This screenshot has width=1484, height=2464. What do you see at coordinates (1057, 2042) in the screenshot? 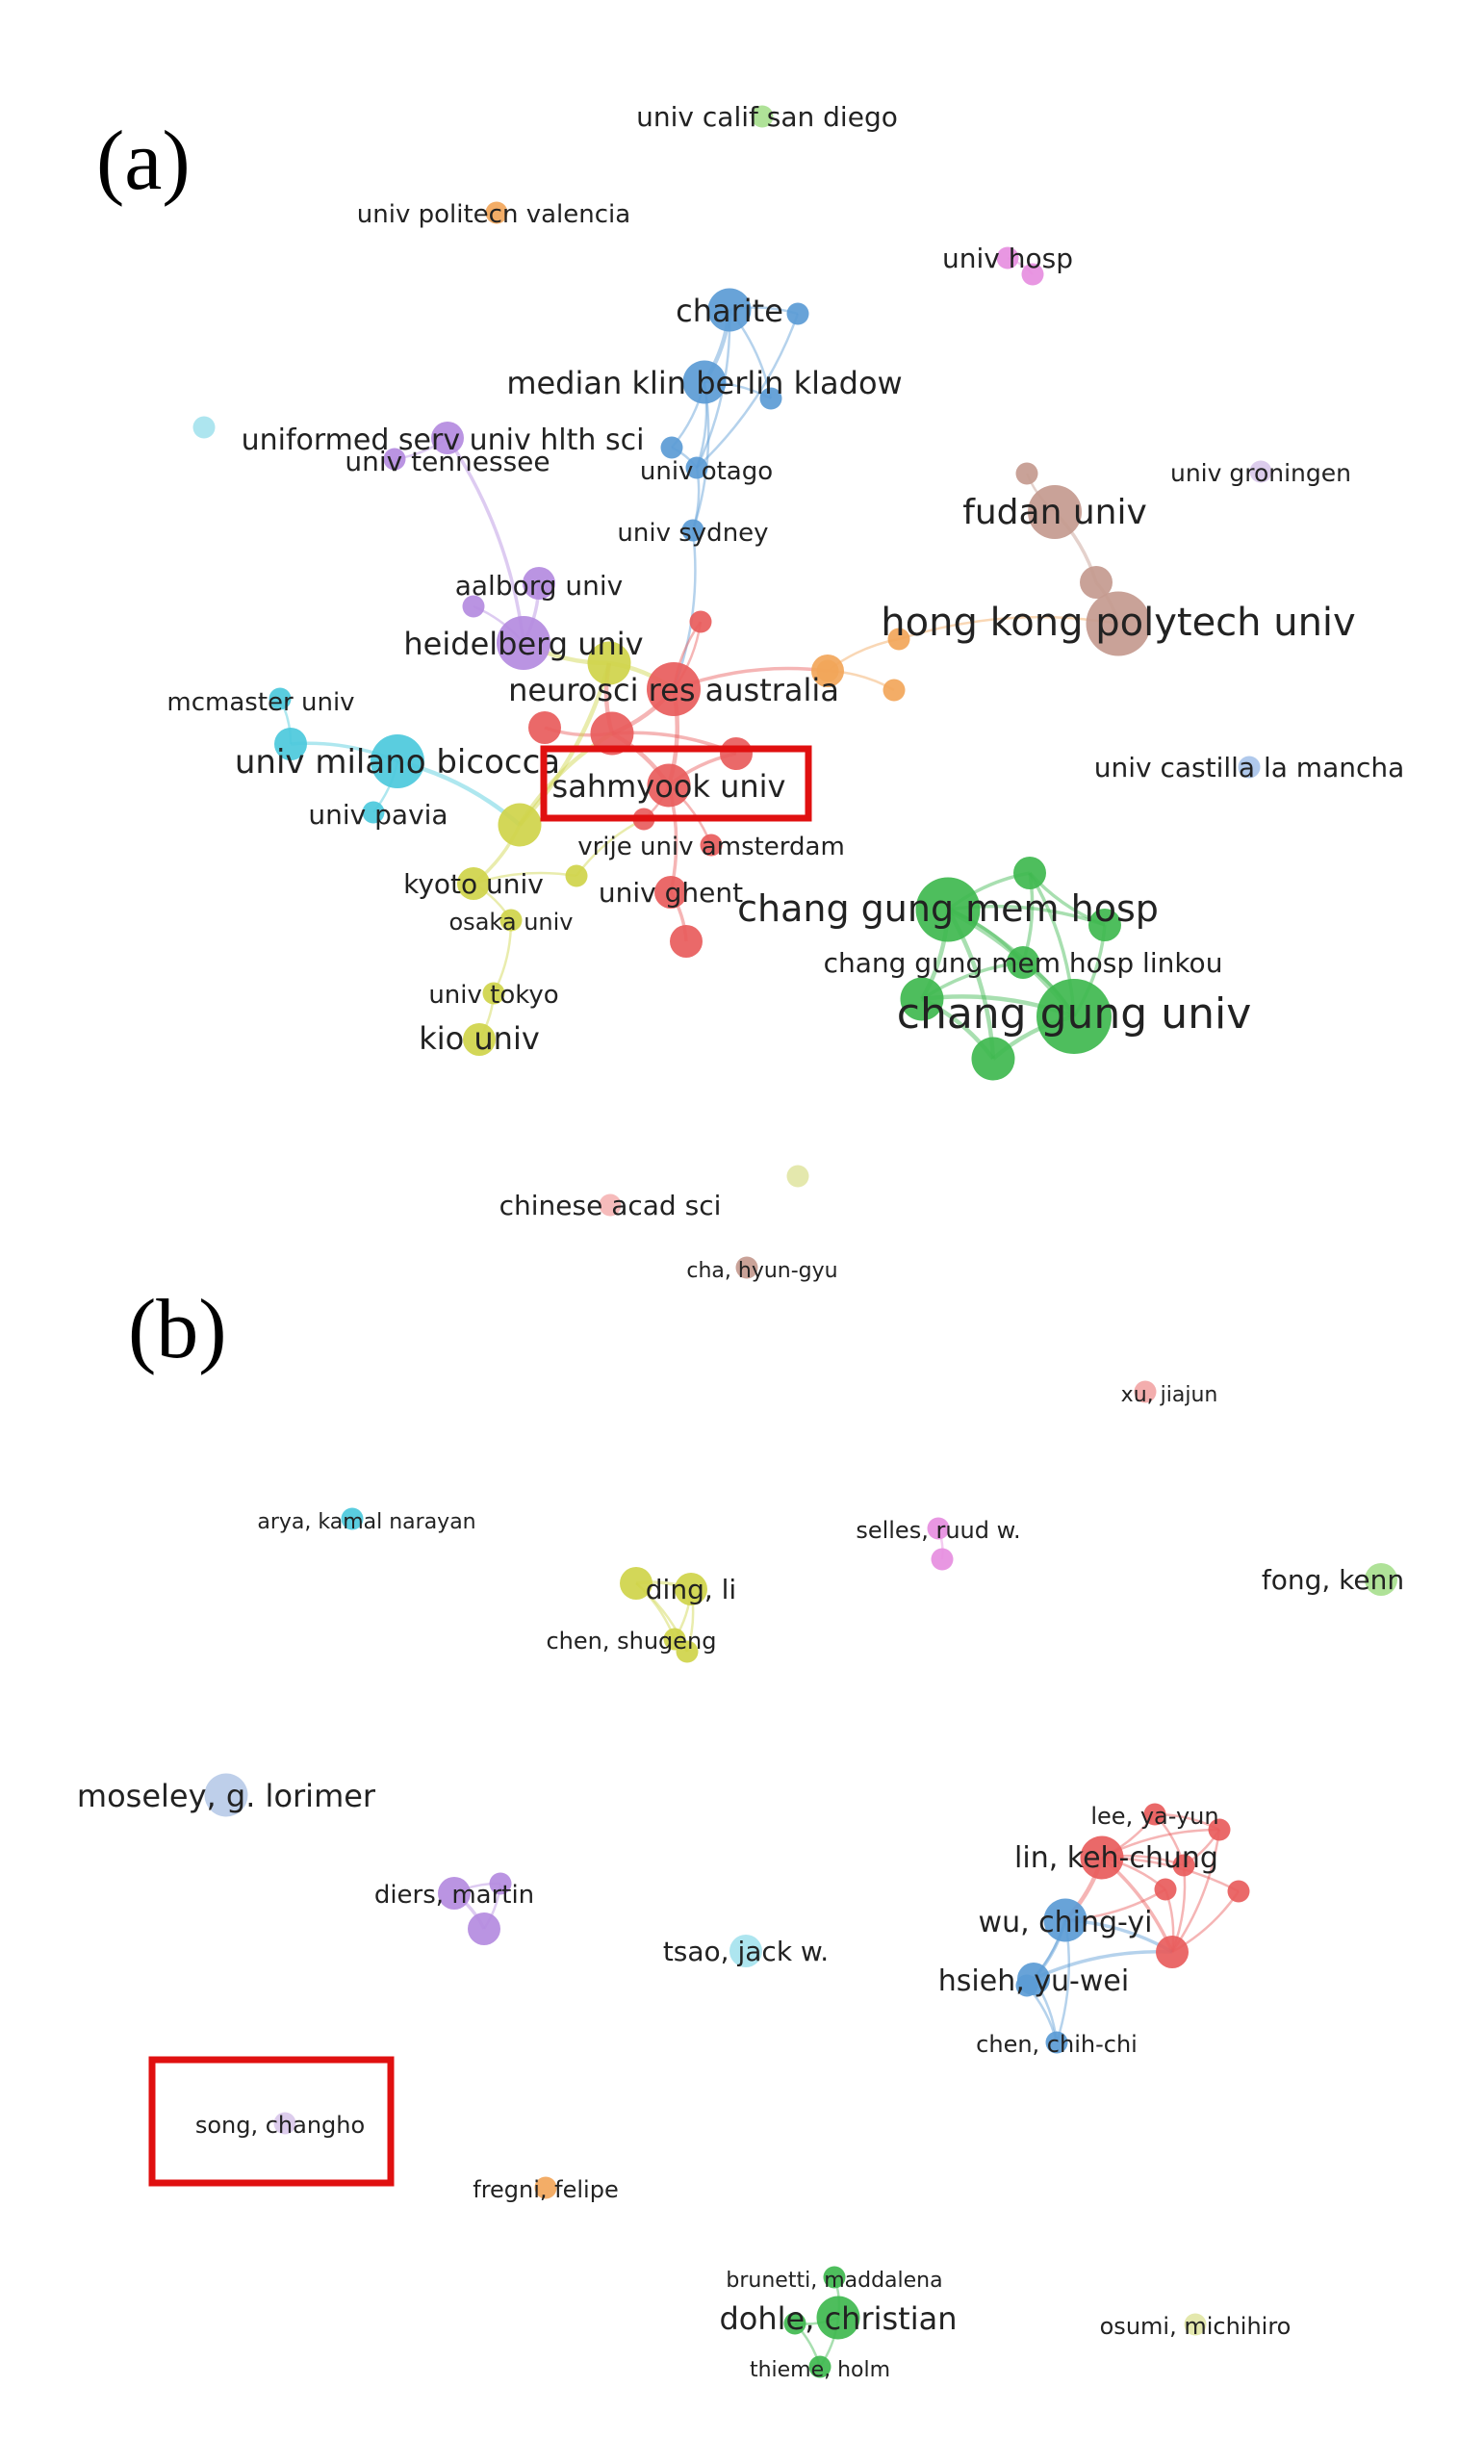
I see `node-chen-chih-chi` at bounding box center [1057, 2042].